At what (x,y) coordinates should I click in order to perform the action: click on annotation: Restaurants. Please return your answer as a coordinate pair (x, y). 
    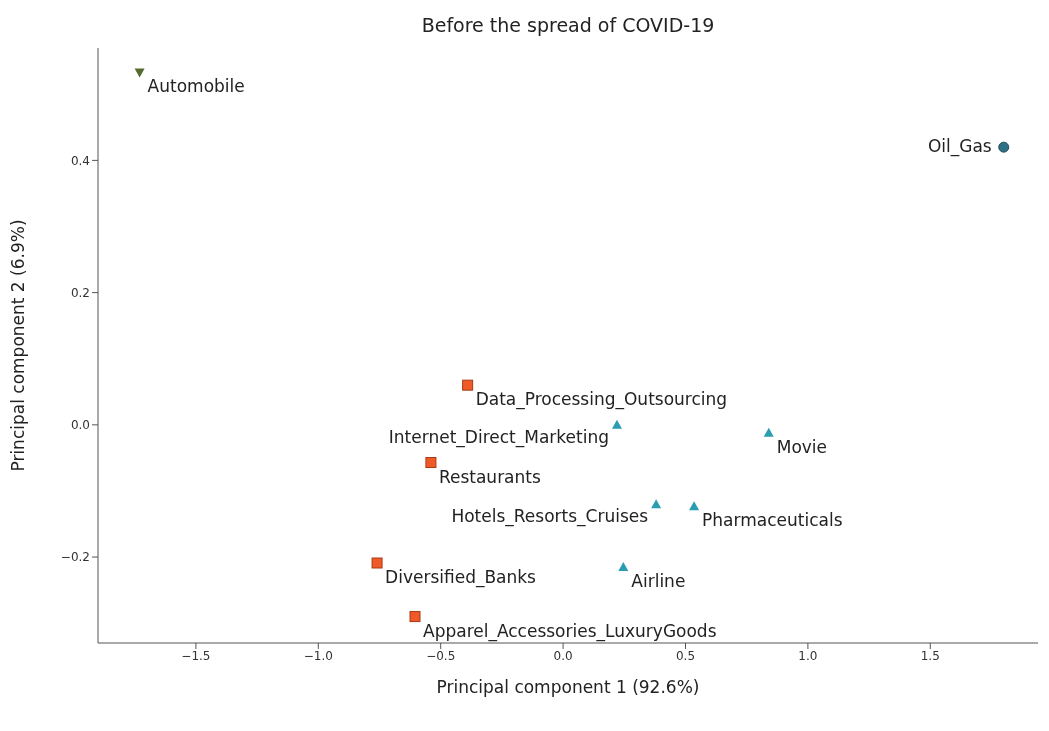
    Looking at the image, I should click on (489, 476).